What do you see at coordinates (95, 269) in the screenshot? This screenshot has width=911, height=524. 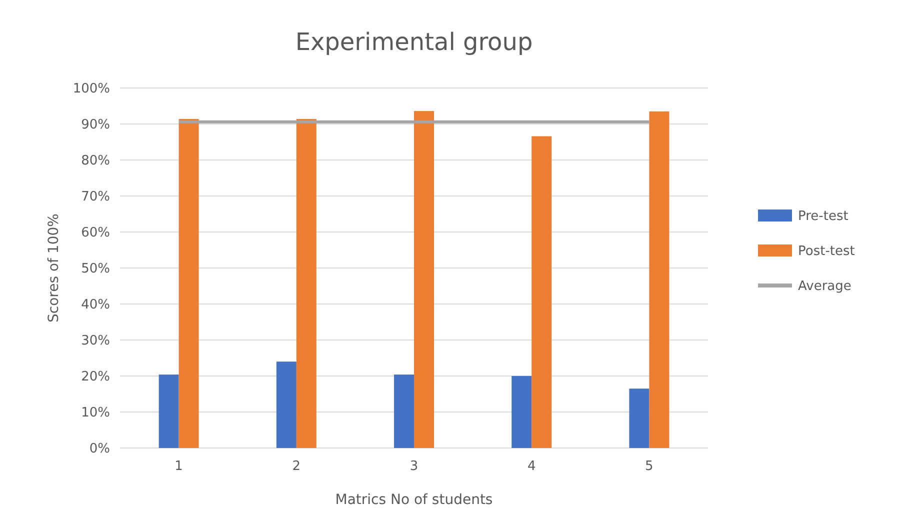 I see `y-tick-label: 50%` at bounding box center [95, 269].